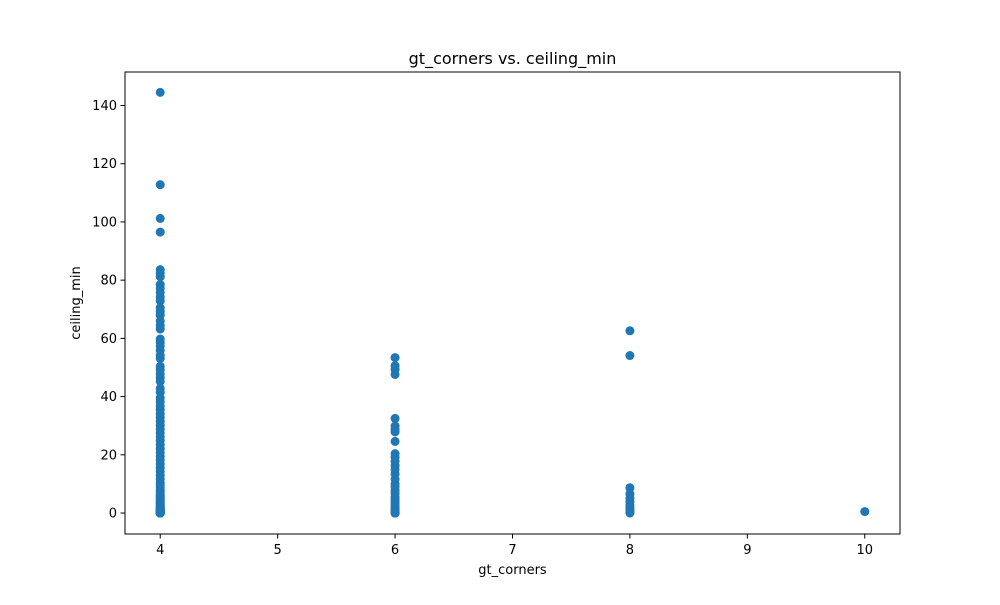  Describe the element at coordinates (113, 514) in the screenshot. I see `y-tick-label: 0` at that location.